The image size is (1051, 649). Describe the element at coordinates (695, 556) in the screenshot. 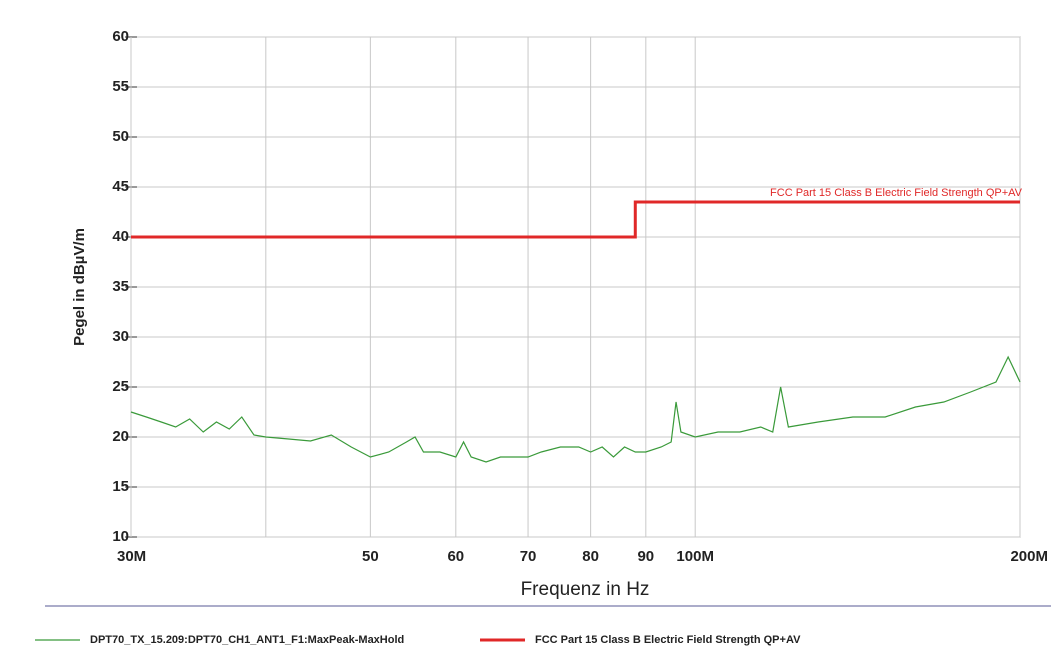

I see `x-tick-label: 100M` at that location.